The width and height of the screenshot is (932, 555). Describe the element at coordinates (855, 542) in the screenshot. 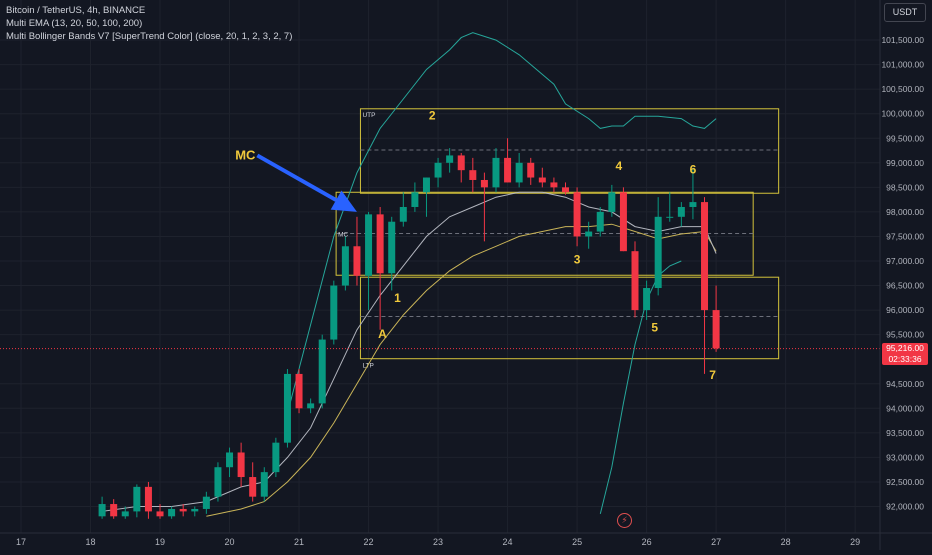

I see `x-tick-label: 29` at that location.